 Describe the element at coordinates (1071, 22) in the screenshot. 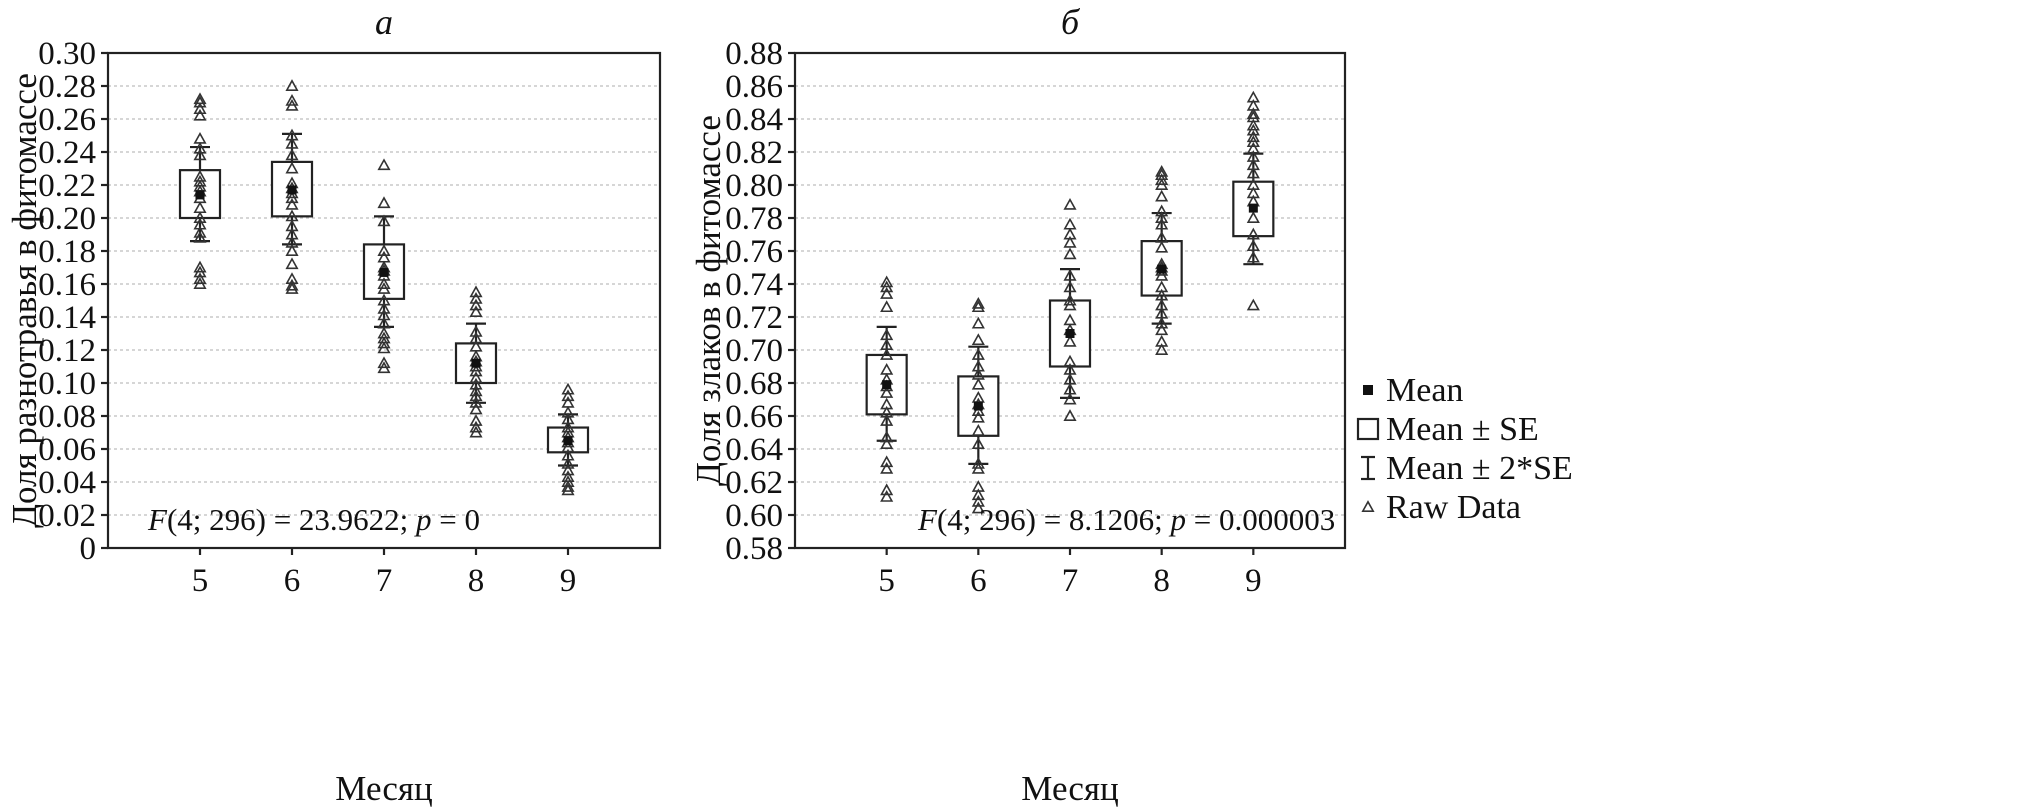

I see `panel-title: б` at that location.